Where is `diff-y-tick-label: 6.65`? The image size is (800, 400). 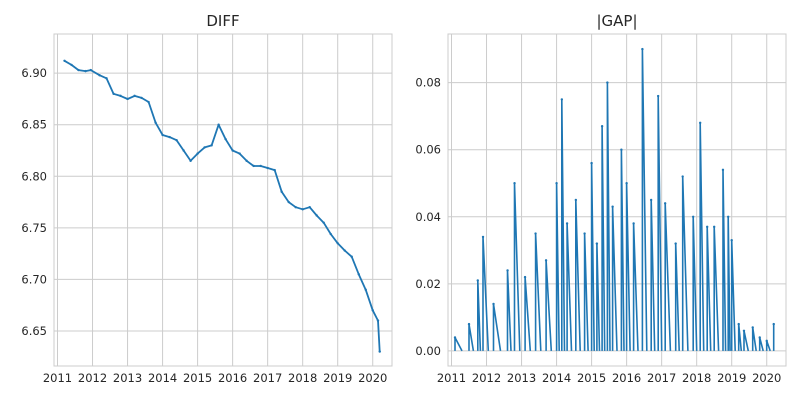
diff-y-tick-label: 6.65 is located at coordinates (34, 331).